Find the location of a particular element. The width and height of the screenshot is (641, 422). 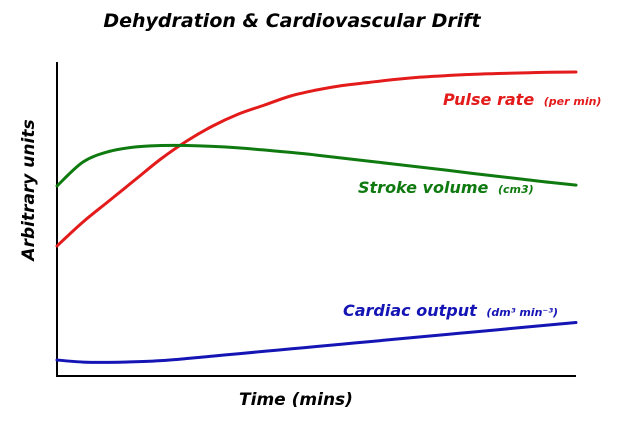

series-unit-stroke-volume: (cm3) is located at coordinates (516, 189).